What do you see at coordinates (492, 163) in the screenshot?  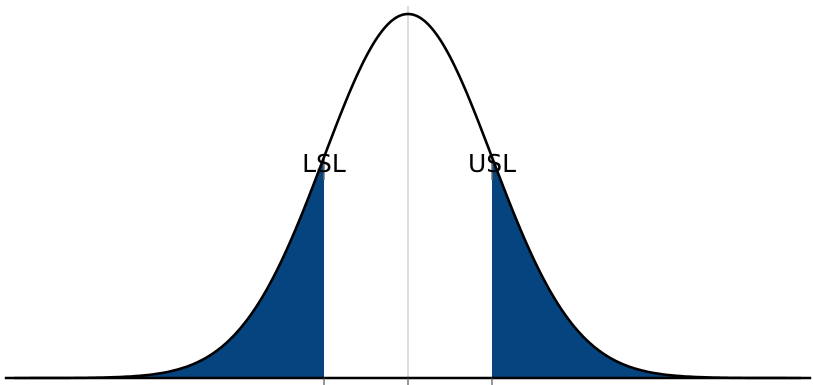 I see `usl-label: USL` at bounding box center [492, 163].